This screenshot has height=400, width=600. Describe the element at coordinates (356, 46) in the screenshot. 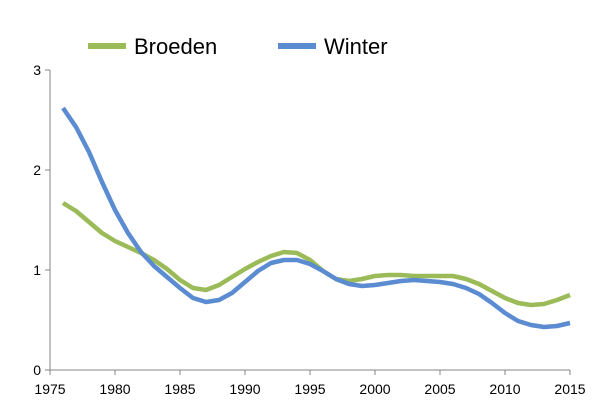

I see `legend-label-winter: Winter` at that location.